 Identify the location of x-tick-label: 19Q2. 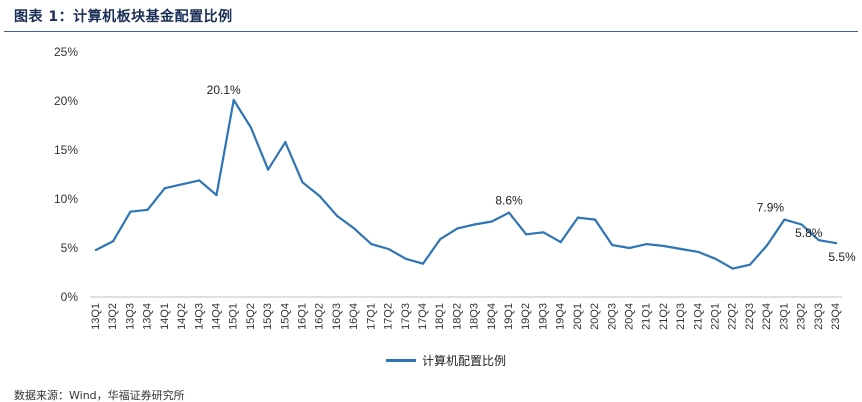
(526, 316).